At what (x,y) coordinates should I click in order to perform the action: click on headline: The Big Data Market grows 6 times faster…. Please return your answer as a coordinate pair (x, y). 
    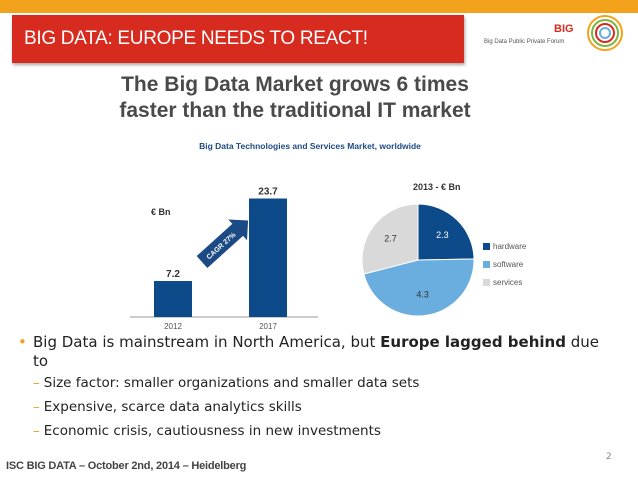
    Looking at the image, I should click on (295, 98).